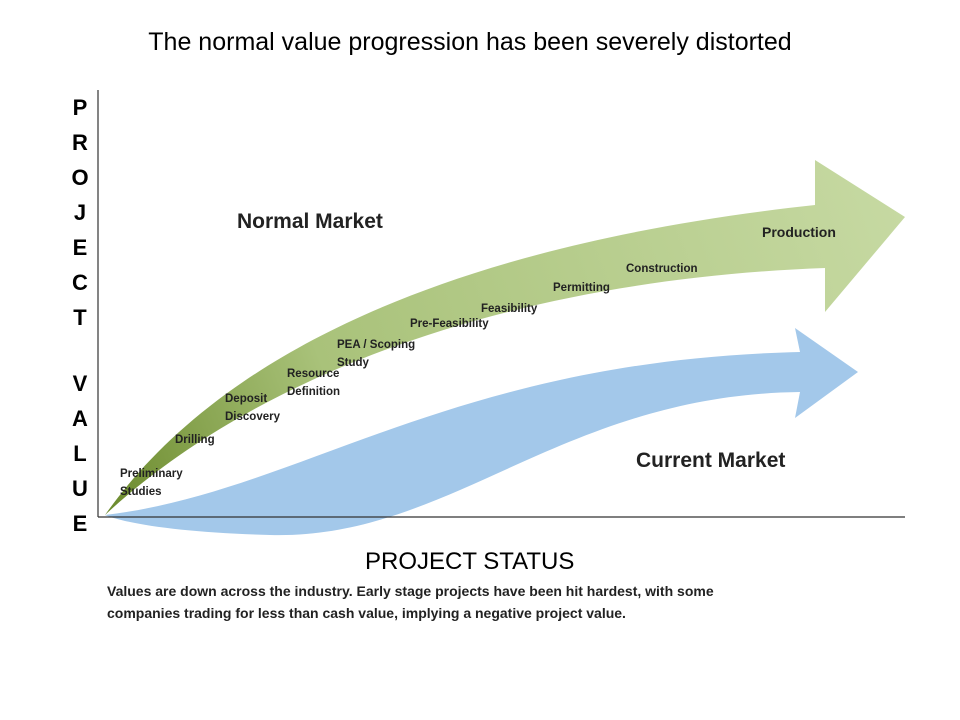 This screenshot has width=960, height=720. I want to click on stage-label: Resource Definition, so click(314, 383).